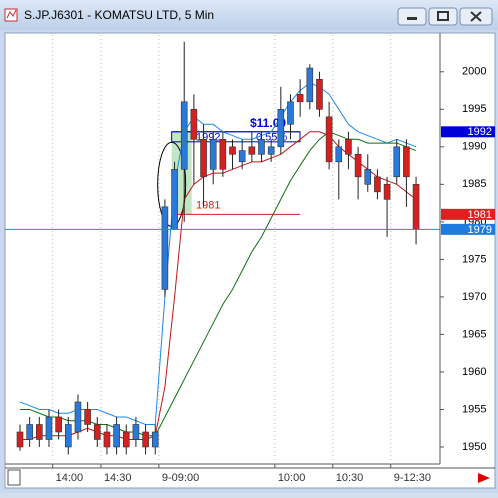  I want to click on x-tick-label: 9-12:30, so click(412, 478).